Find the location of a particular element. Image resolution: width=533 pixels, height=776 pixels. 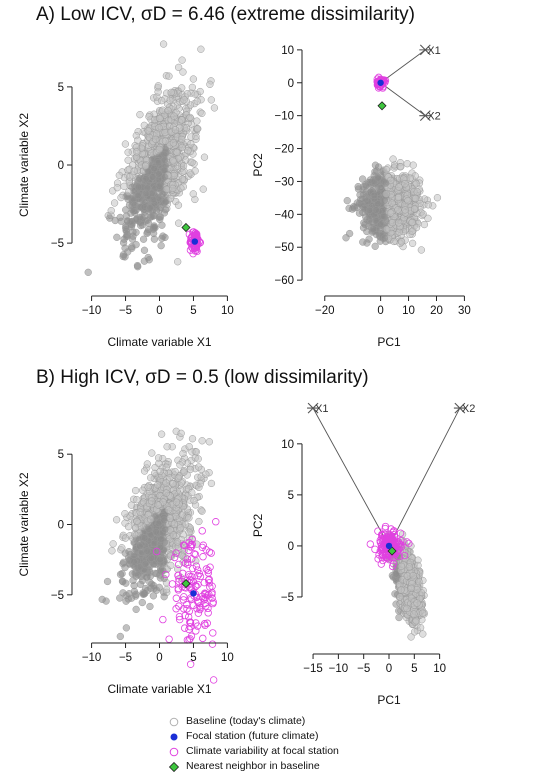

legend-label-focal: Focal station (future climate) is located at coordinates (252, 736).